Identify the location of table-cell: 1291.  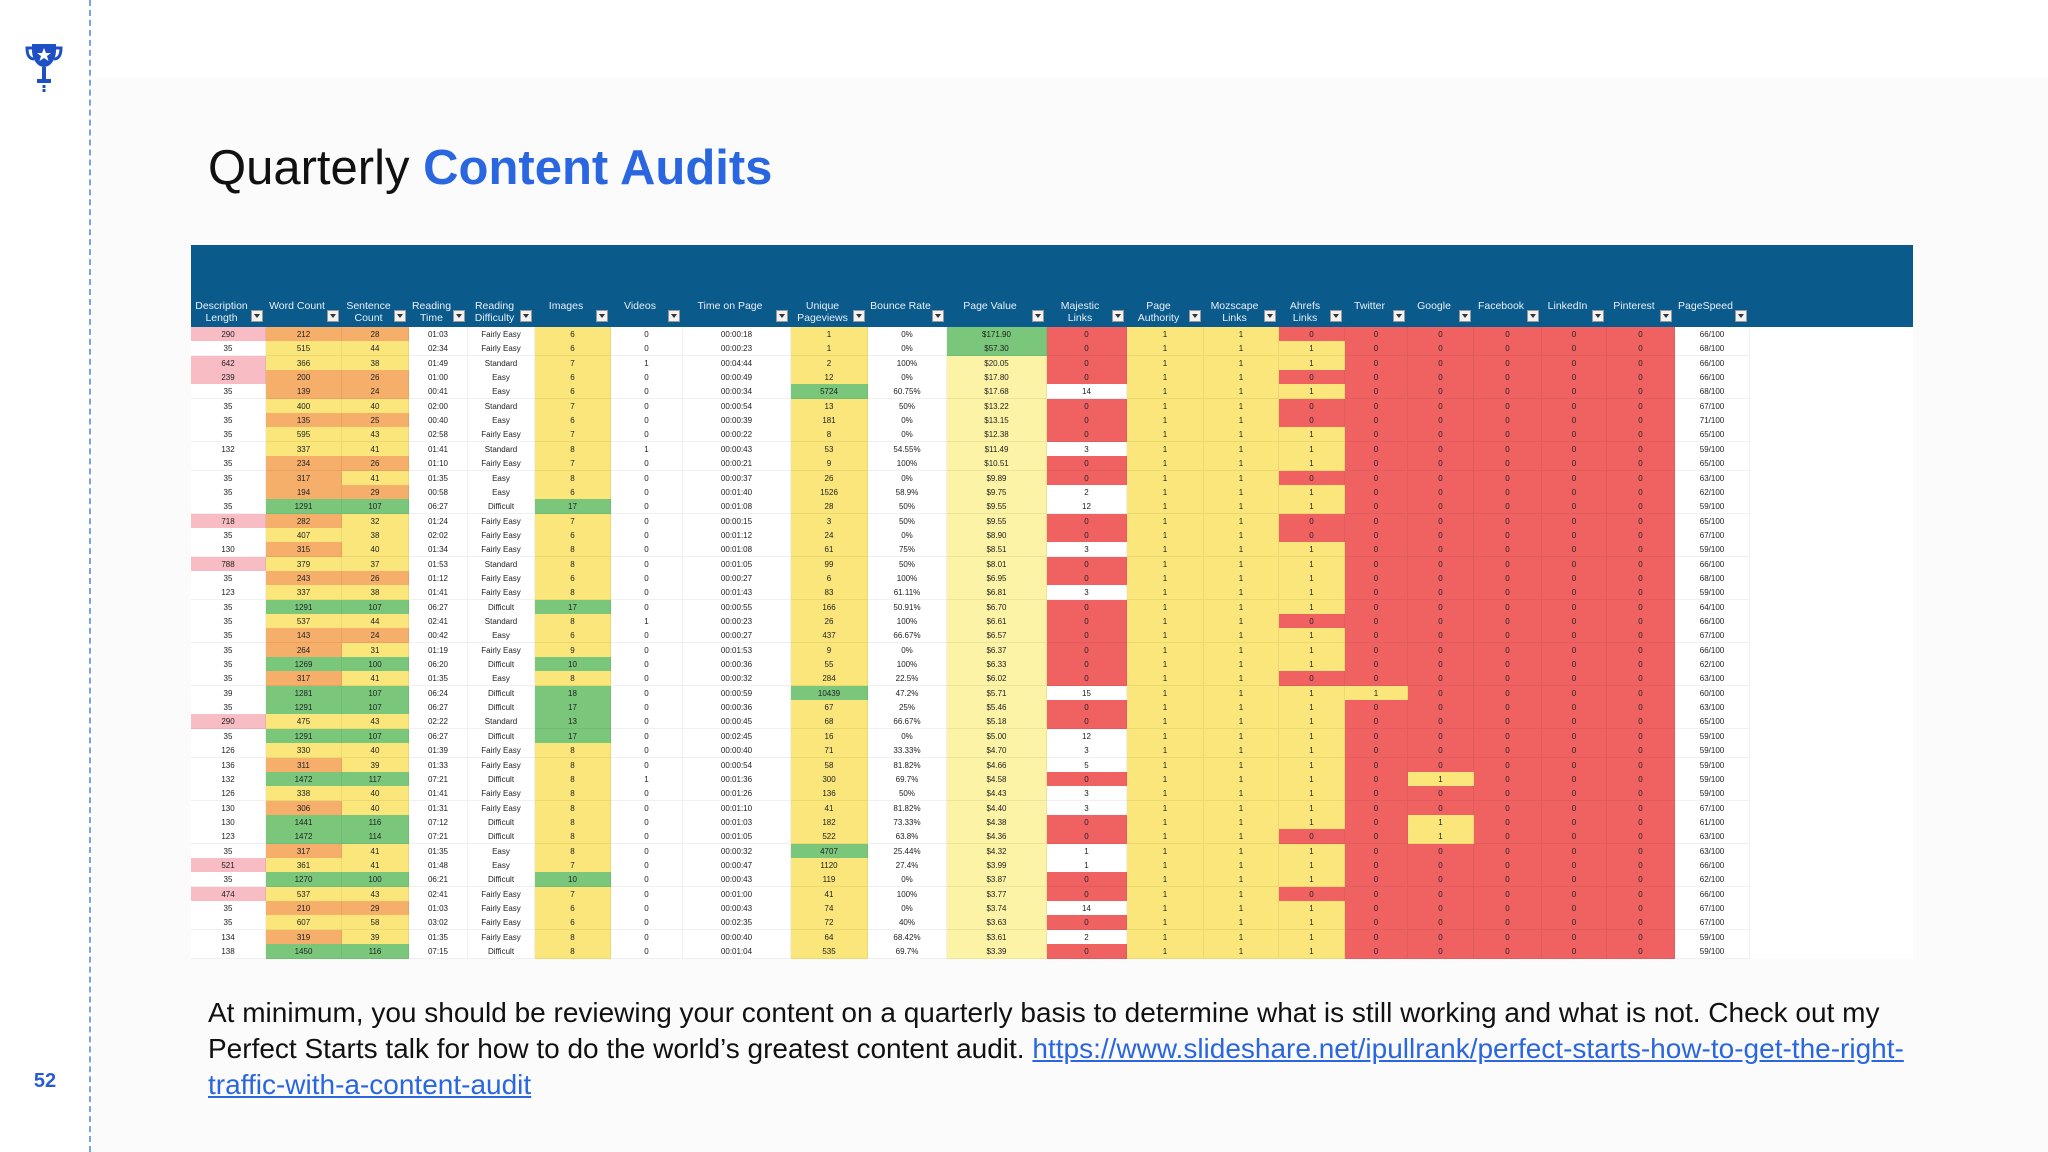
(304, 607).